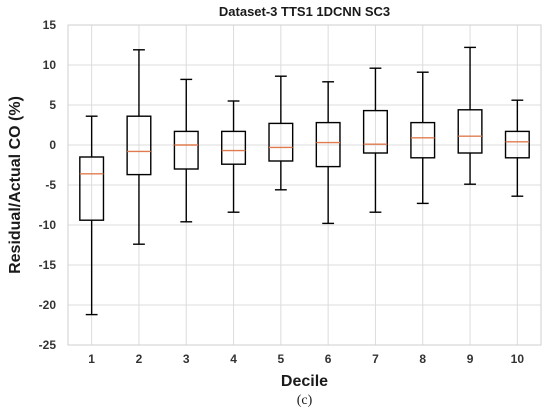 Image resolution: width=550 pixels, height=415 pixels. Describe the element at coordinates (328, 359) in the screenshot. I see `x-tick-label: 6` at that location.